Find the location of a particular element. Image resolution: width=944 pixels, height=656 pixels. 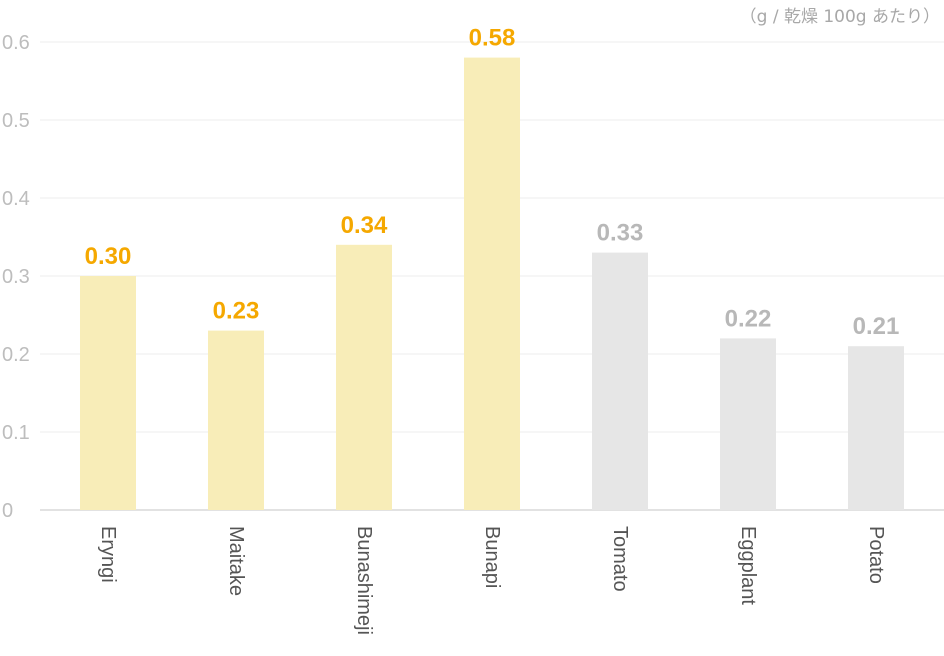

value-label-eggplant: 0.22 is located at coordinates (748, 318).